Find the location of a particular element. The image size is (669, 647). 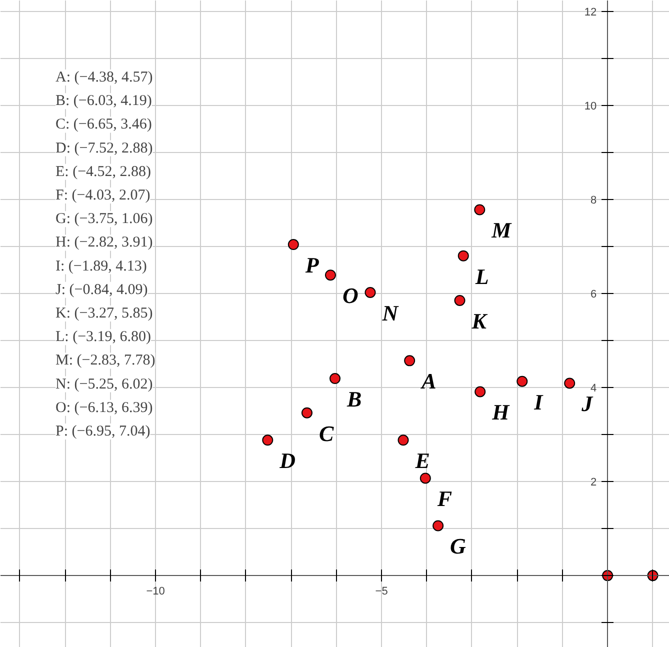

annotation: O: (−6.13, 6.39) is located at coordinates (104, 408).